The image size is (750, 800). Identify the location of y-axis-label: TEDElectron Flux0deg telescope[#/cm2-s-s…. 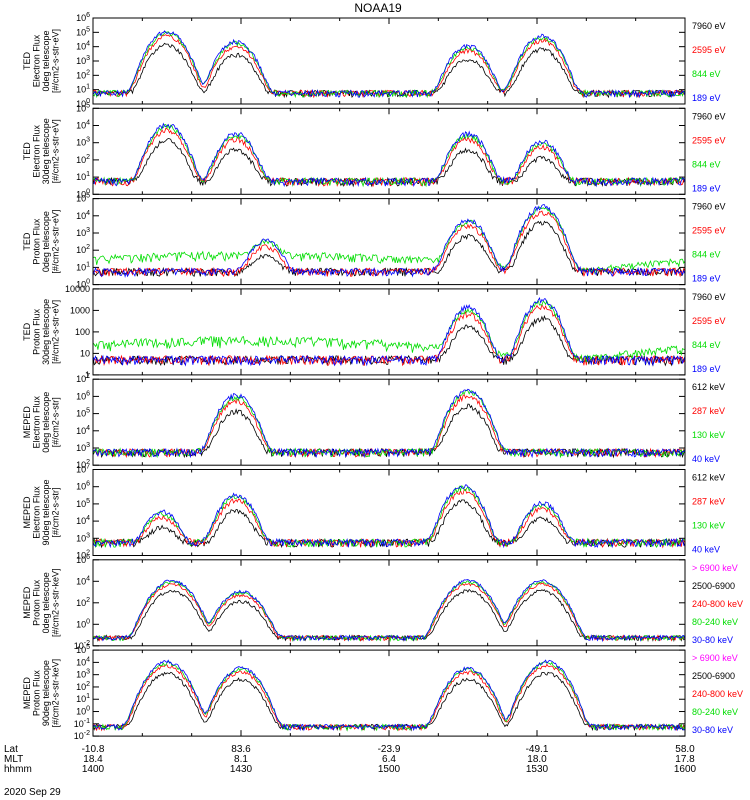
(41, 61).